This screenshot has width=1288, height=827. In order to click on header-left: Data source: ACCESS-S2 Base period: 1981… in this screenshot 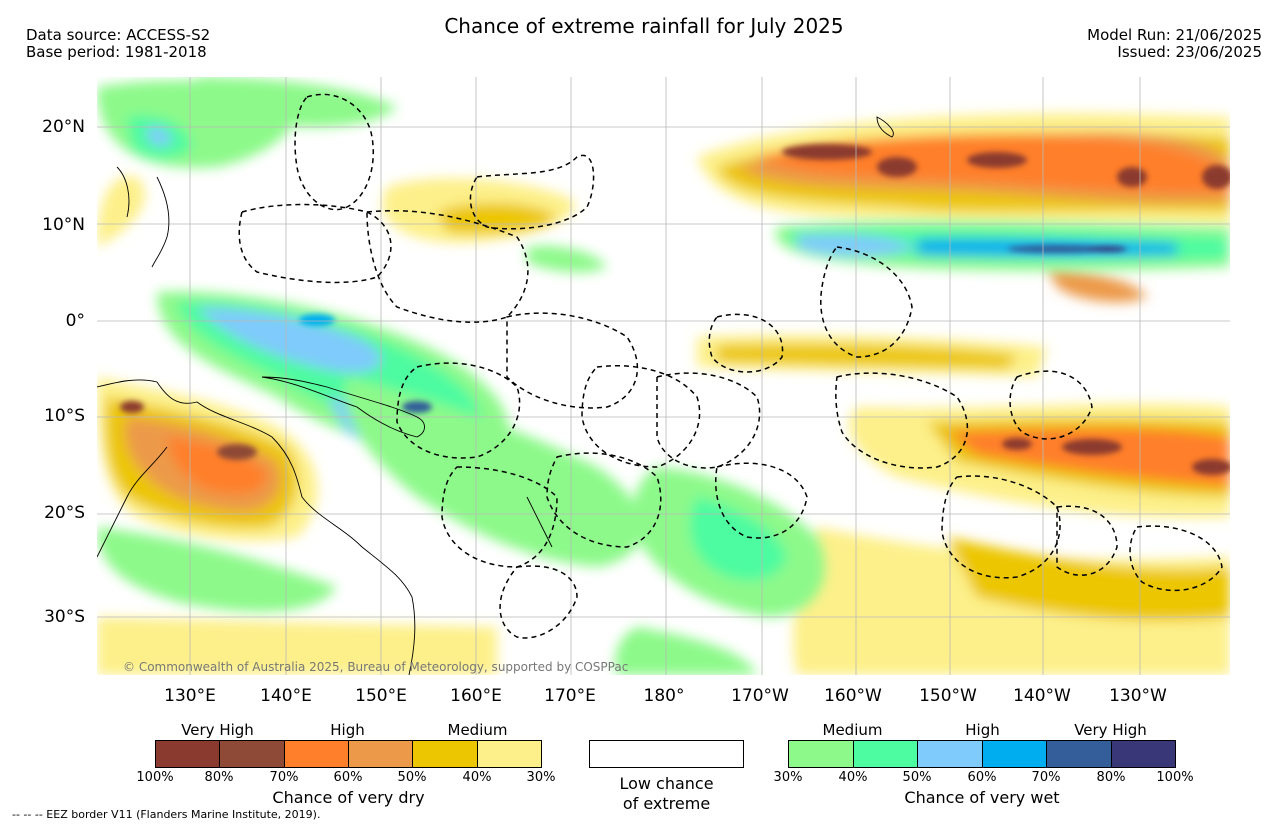, I will do `click(118, 44)`.